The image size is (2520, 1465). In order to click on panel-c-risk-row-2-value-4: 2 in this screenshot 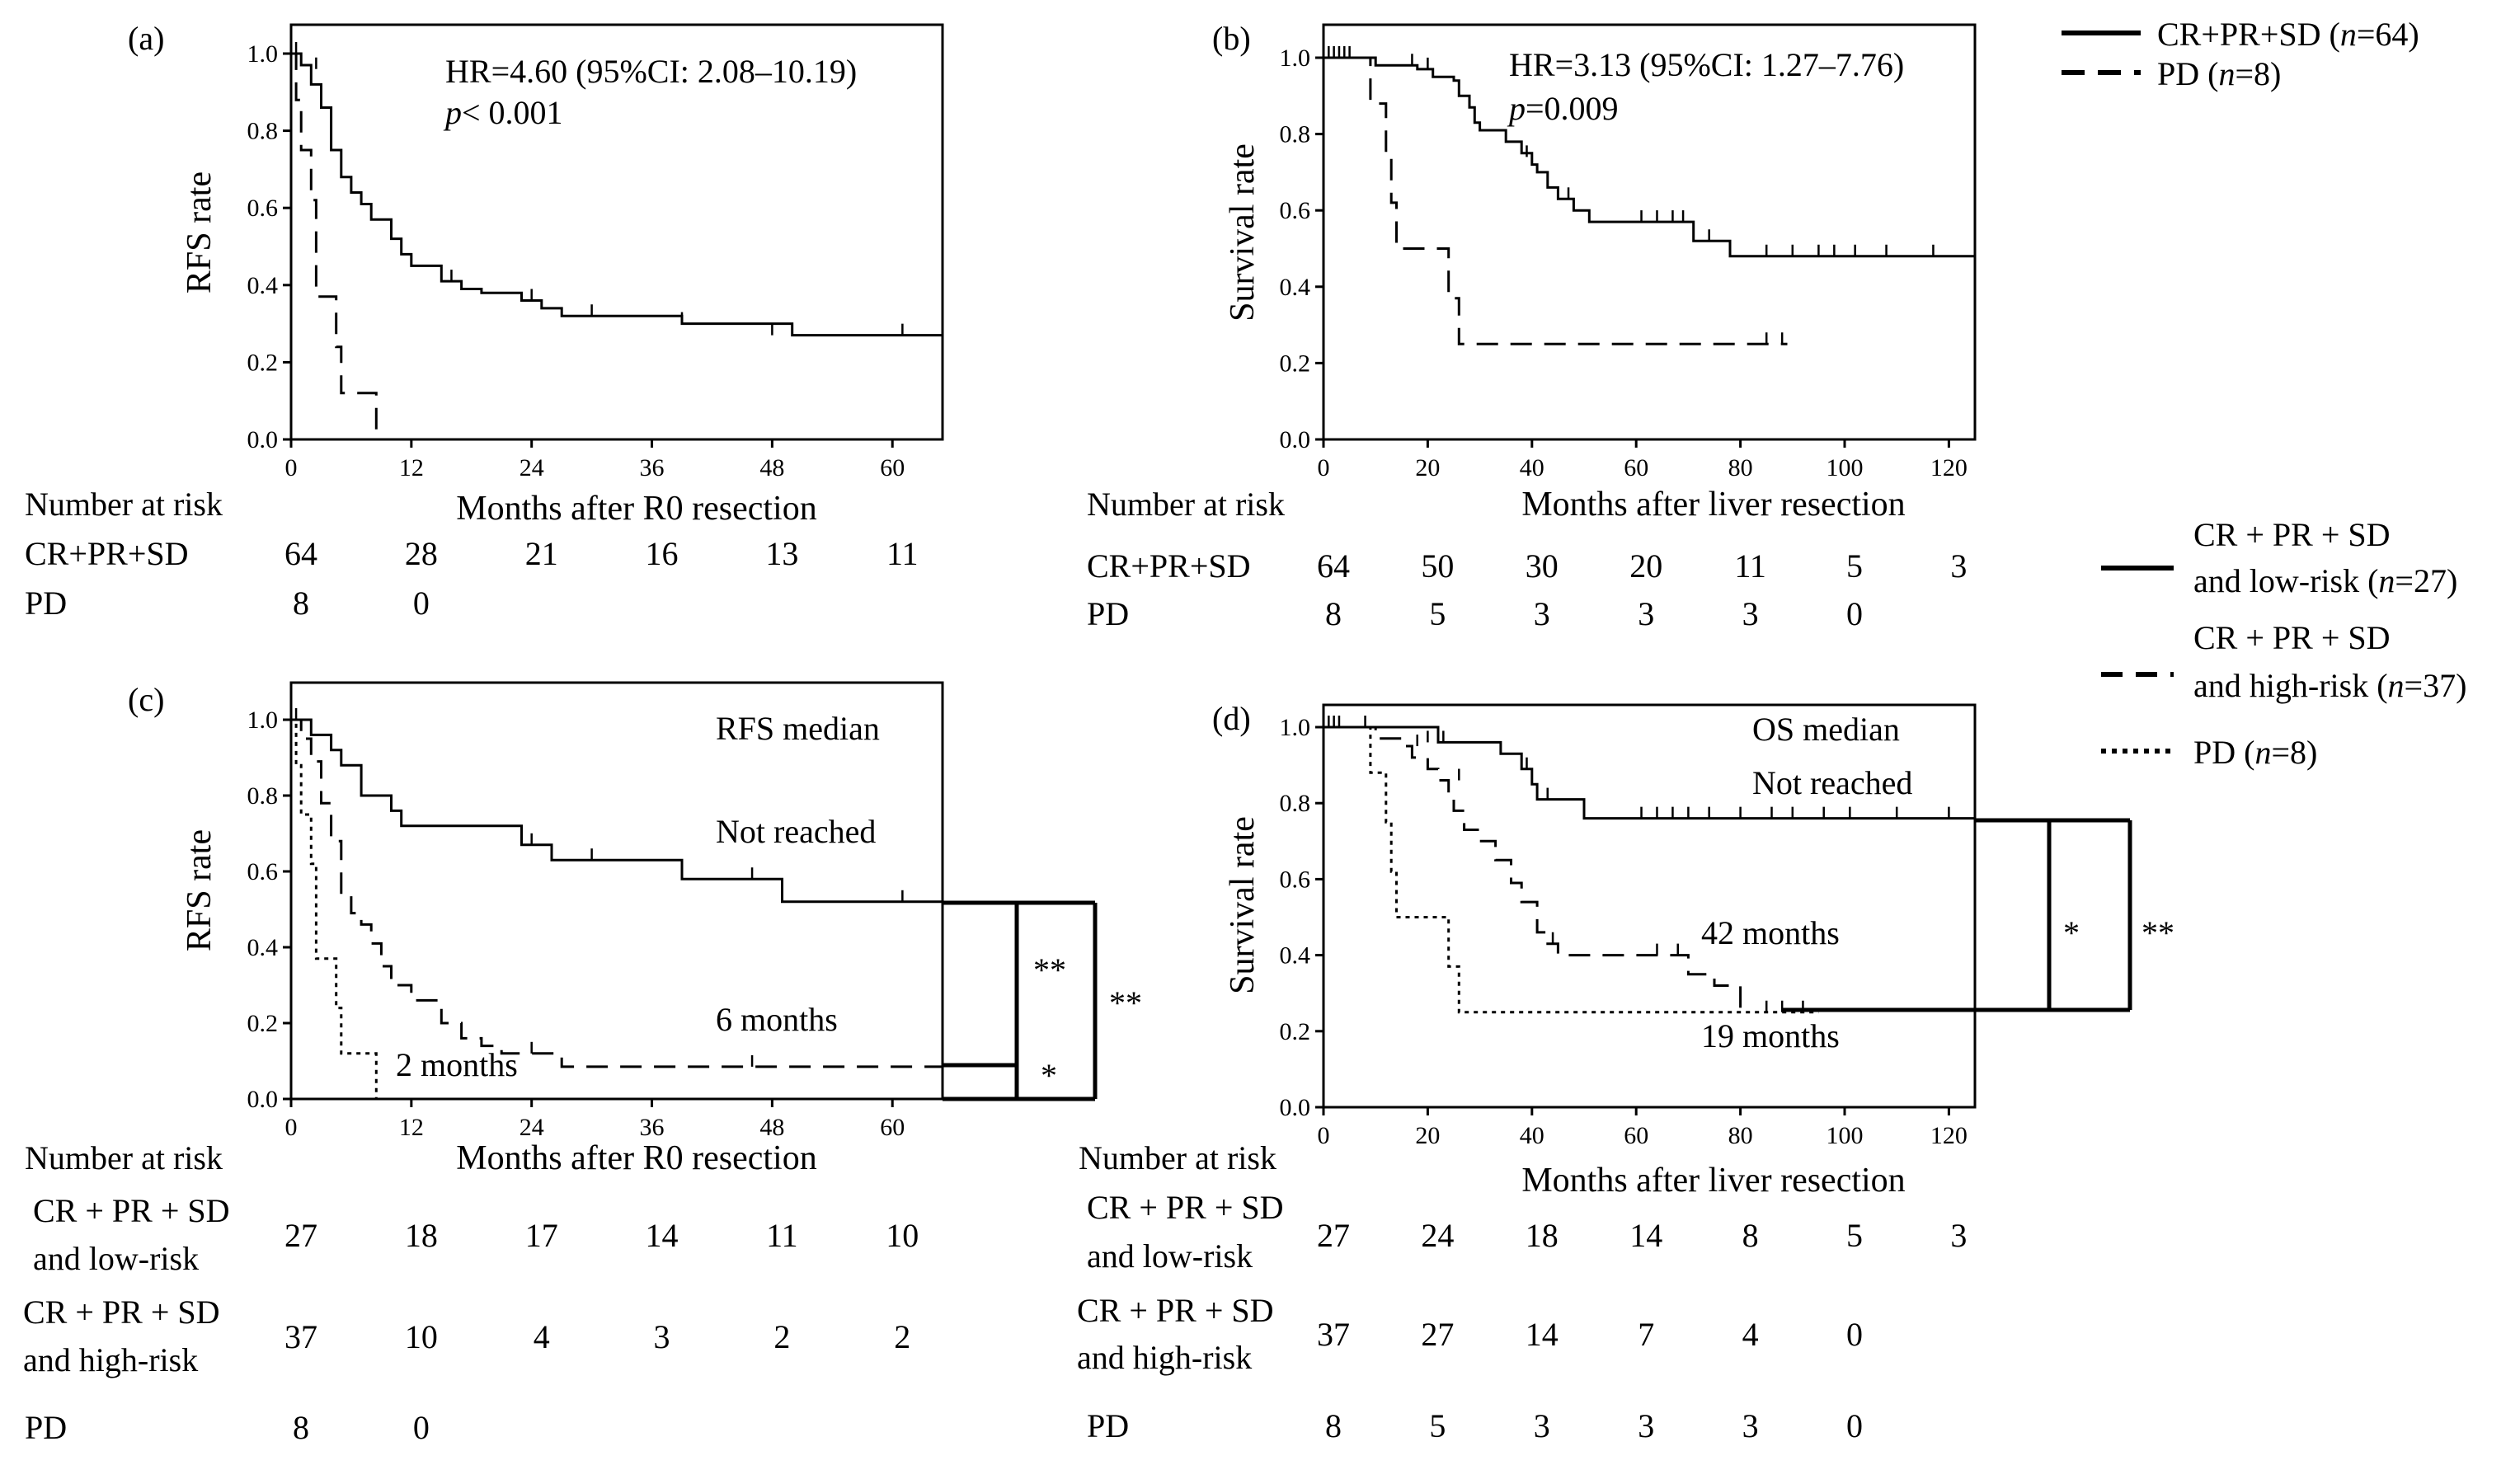, I will do `click(781, 1336)`.